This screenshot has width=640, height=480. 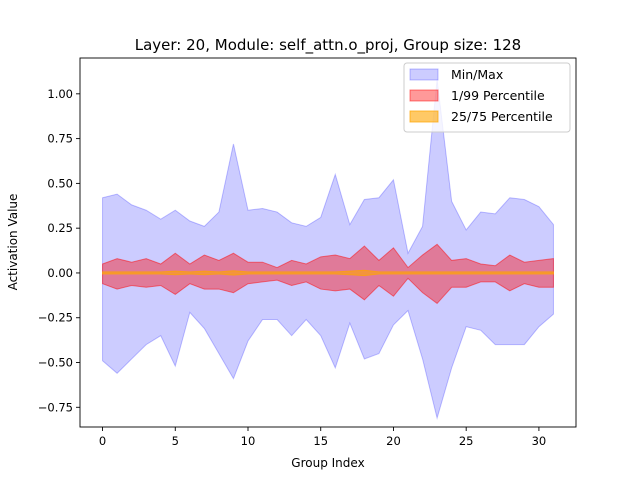 What do you see at coordinates (55, 318) in the screenshot?
I see `y-tick-label: −0.25` at bounding box center [55, 318].